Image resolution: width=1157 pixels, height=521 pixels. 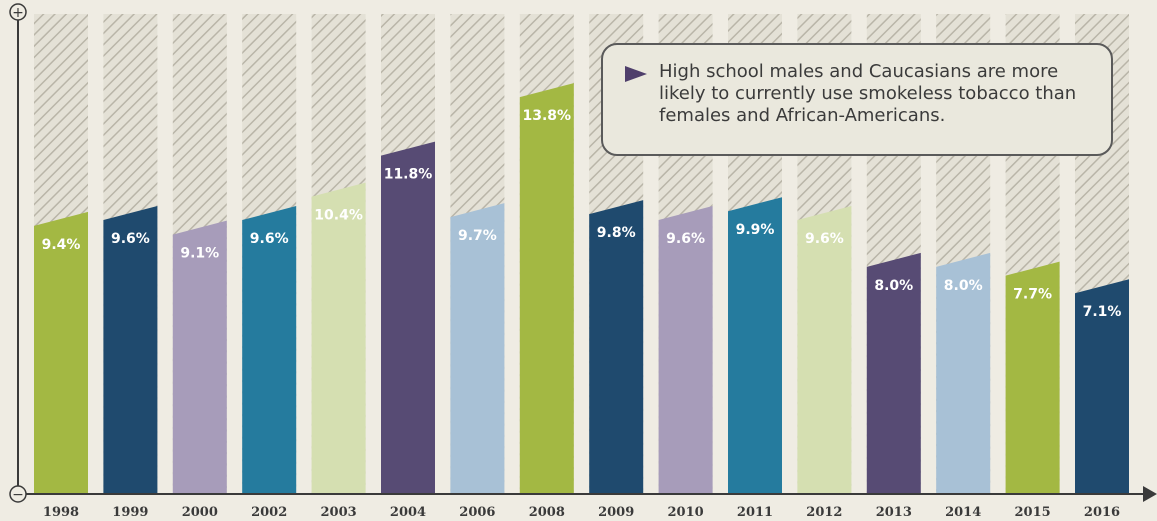 What do you see at coordinates (547, 116) in the screenshot?
I see `data-label-2008: 13.8%` at bounding box center [547, 116].